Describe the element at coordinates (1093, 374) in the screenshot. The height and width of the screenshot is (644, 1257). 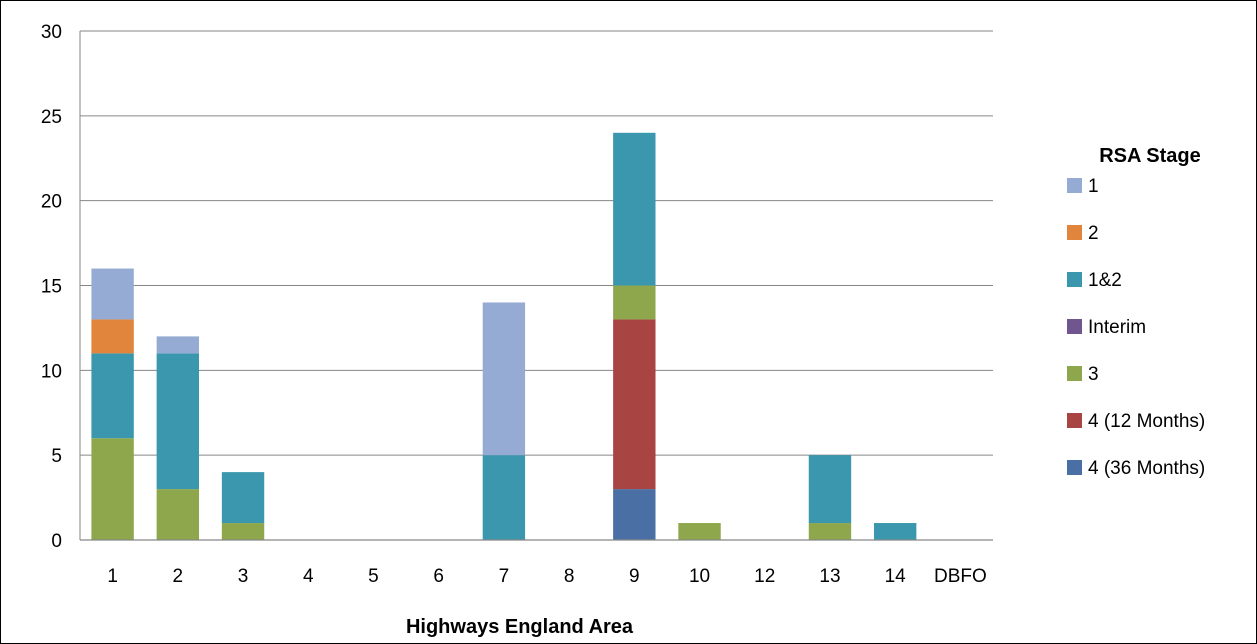
I see `legend-label: 3` at that location.